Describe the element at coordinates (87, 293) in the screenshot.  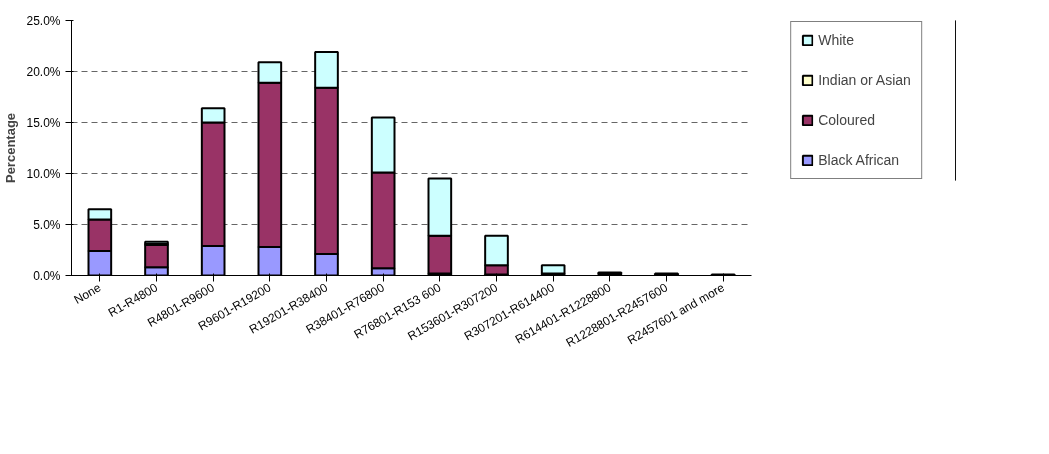
I see `x-tick-label: None` at that location.